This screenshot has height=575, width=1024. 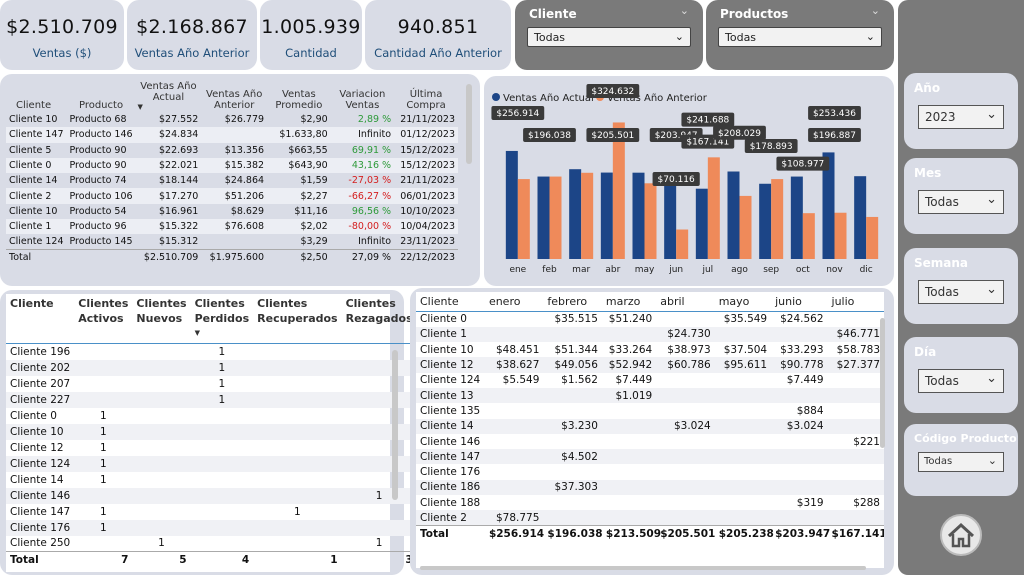 What do you see at coordinates (882, 383) in the screenshot?
I see `vertical-scrollbar` at bounding box center [882, 383].